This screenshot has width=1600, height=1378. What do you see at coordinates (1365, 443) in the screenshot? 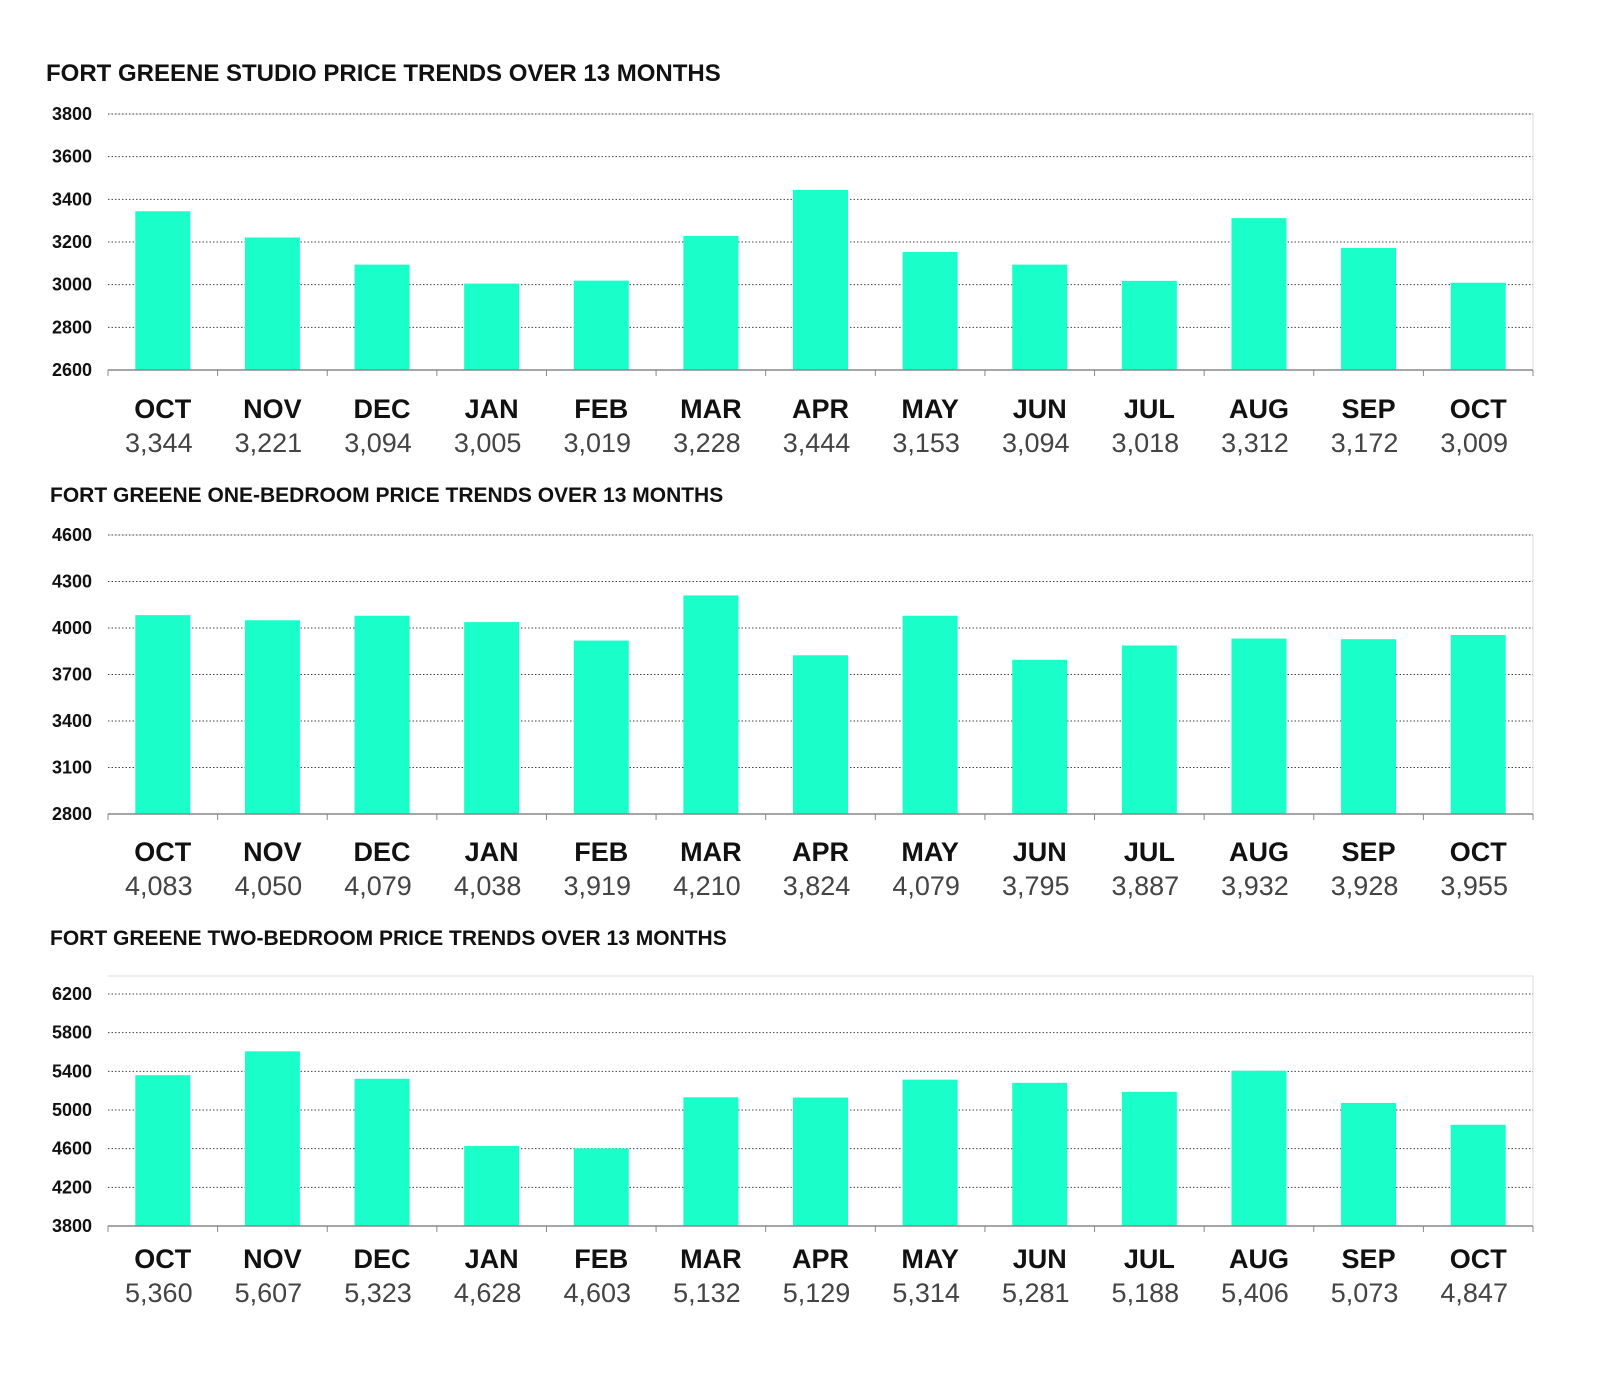
I see `studio-value-label: 3,172` at bounding box center [1365, 443].